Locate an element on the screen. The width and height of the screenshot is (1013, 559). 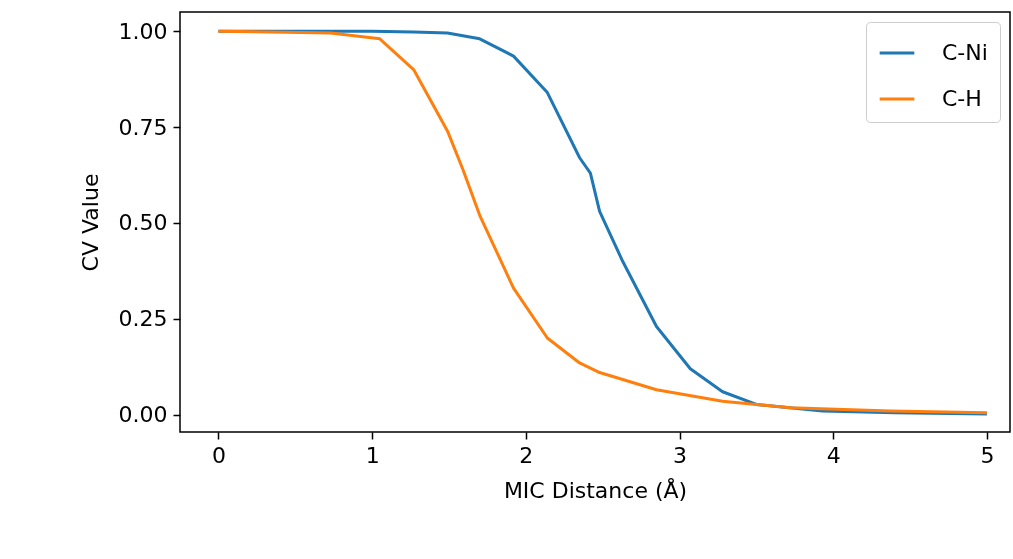
x-tick-label: 3 is located at coordinates (680, 455).